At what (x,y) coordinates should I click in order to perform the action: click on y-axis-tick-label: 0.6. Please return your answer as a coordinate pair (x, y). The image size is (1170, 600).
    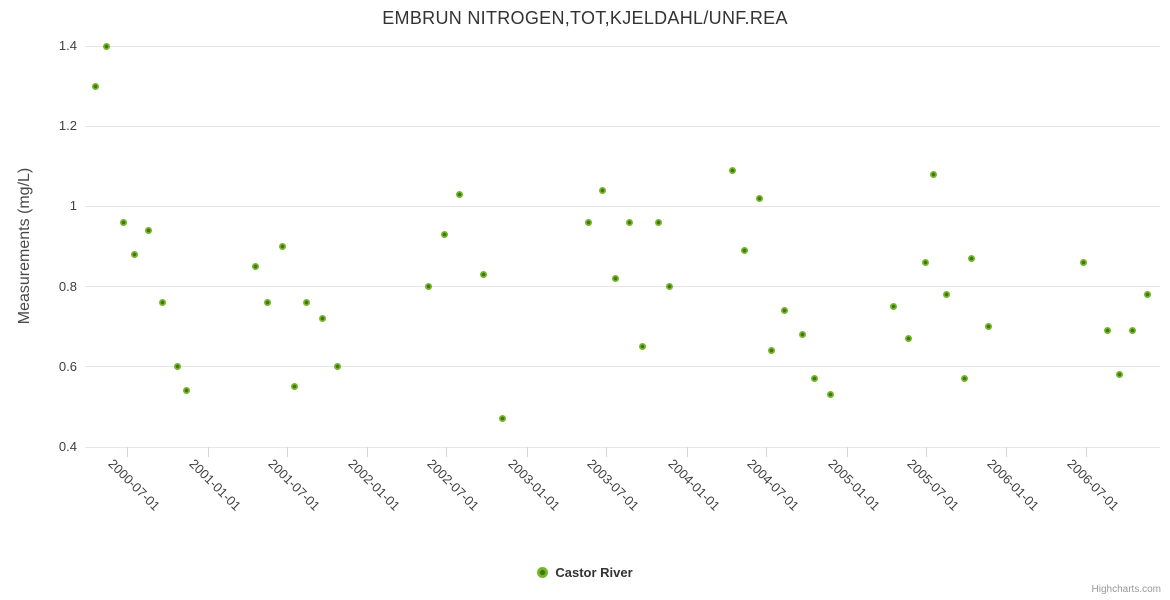
    Looking at the image, I should click on (67, 366).